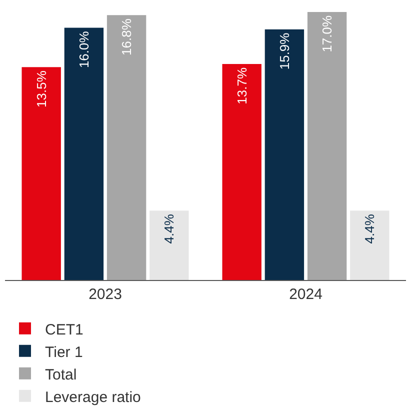  I want to click on x-tick-label: 2024, so click(305, 294).